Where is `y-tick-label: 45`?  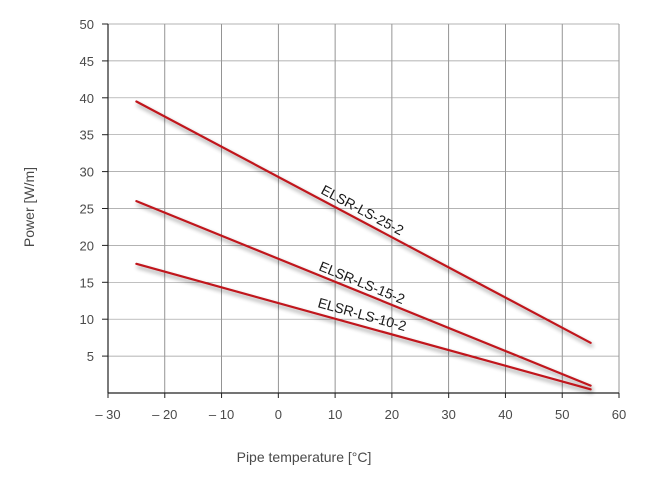
y-tick-label: 45 is located at coordinates (87, 61).